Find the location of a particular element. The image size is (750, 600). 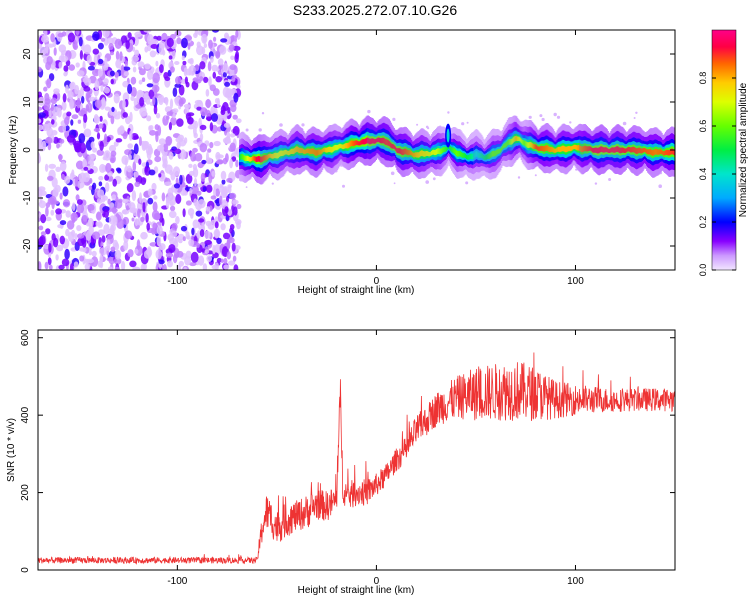

y-tick-label: -20 is located at coordinates (27, 245).